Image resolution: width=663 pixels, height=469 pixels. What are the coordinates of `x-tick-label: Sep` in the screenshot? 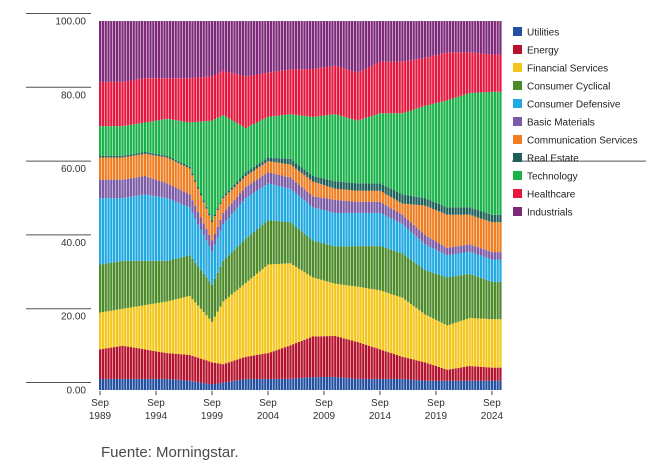 It's located at (212, 403).